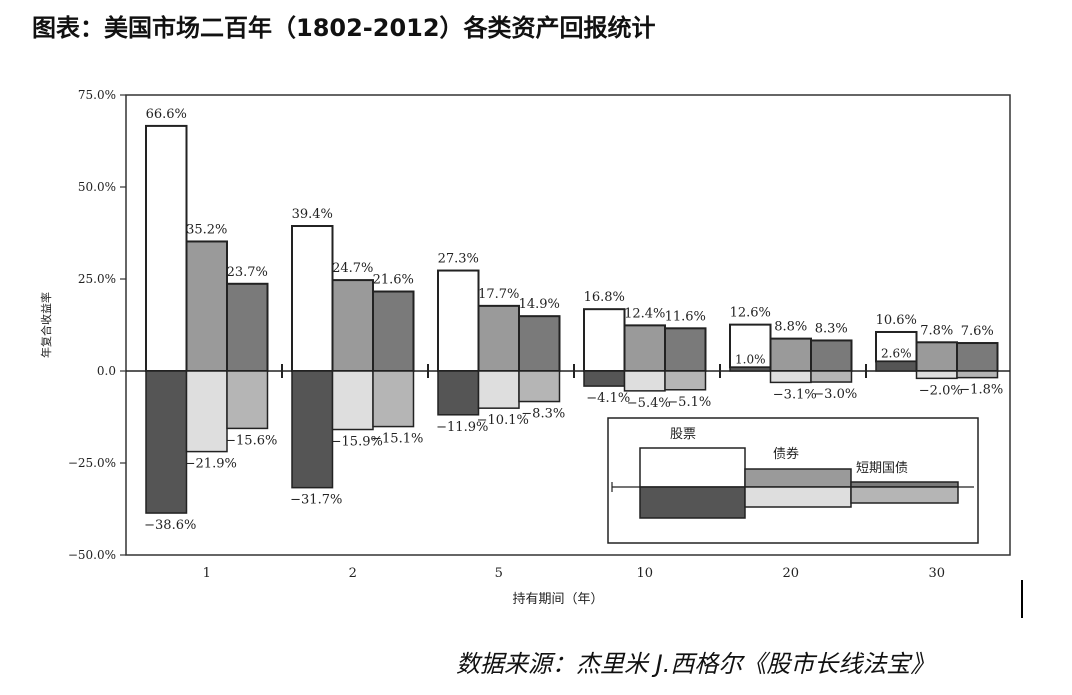  What do you see at coordinates (689, 402) in the screenshot?
I see `bar-min-label: −5.1%` at bounding box center [689, 402].